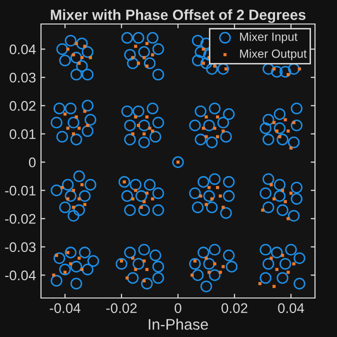  Describe the element at coordinates (65, 308) in the screenshot. I see `x-tick-label: -0.04` at that location.